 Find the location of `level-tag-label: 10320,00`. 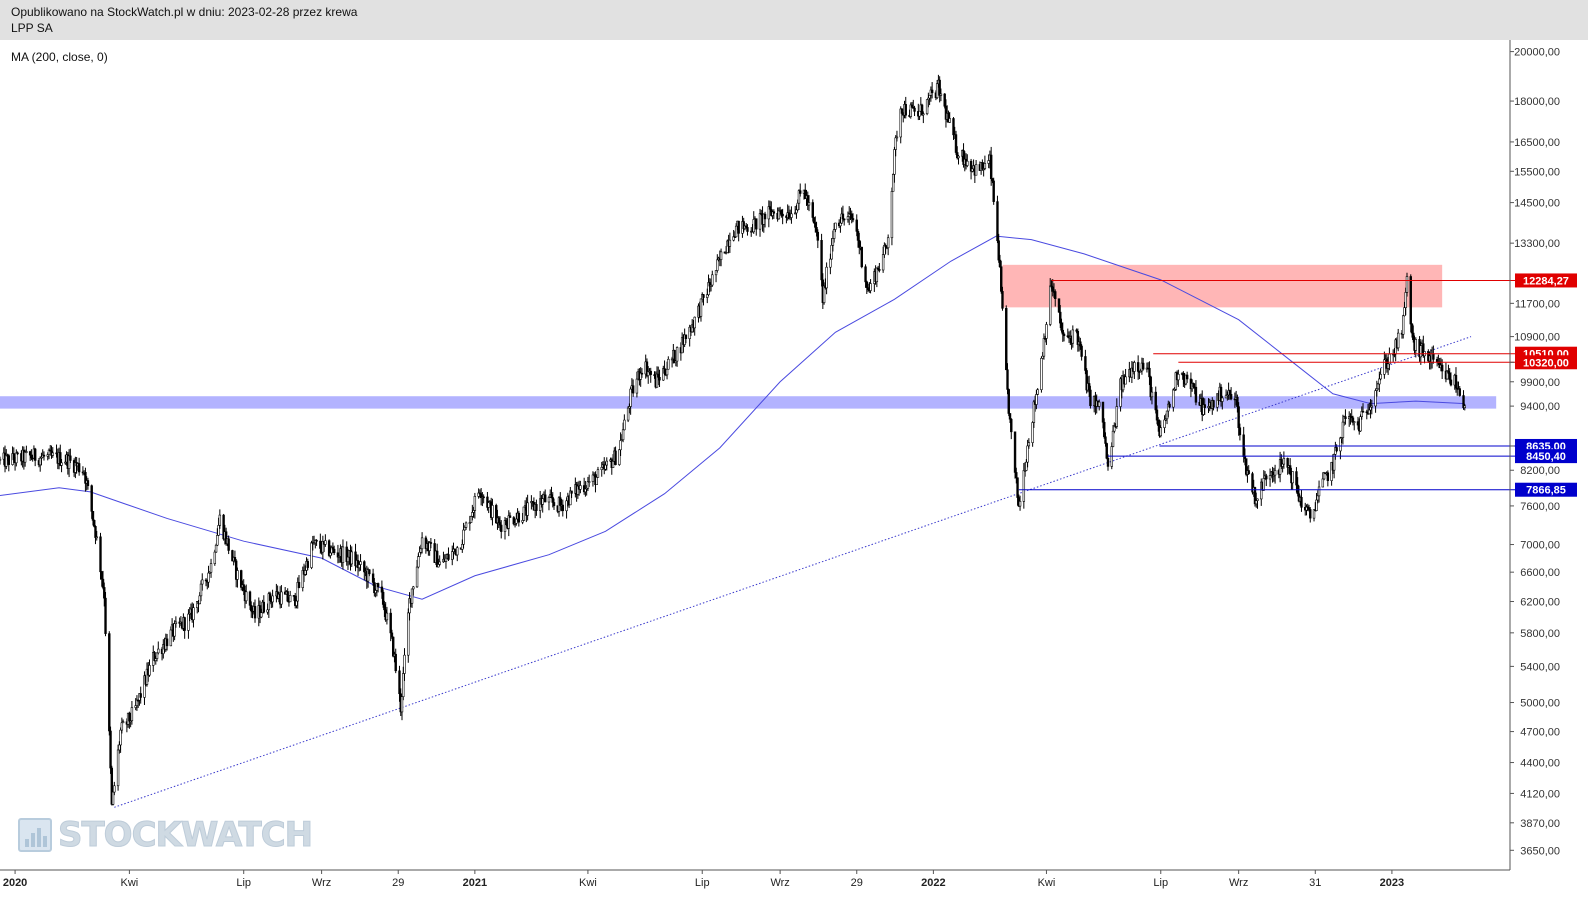

level-tag-label: 10320,00 is located at coordinates (1546, 363).